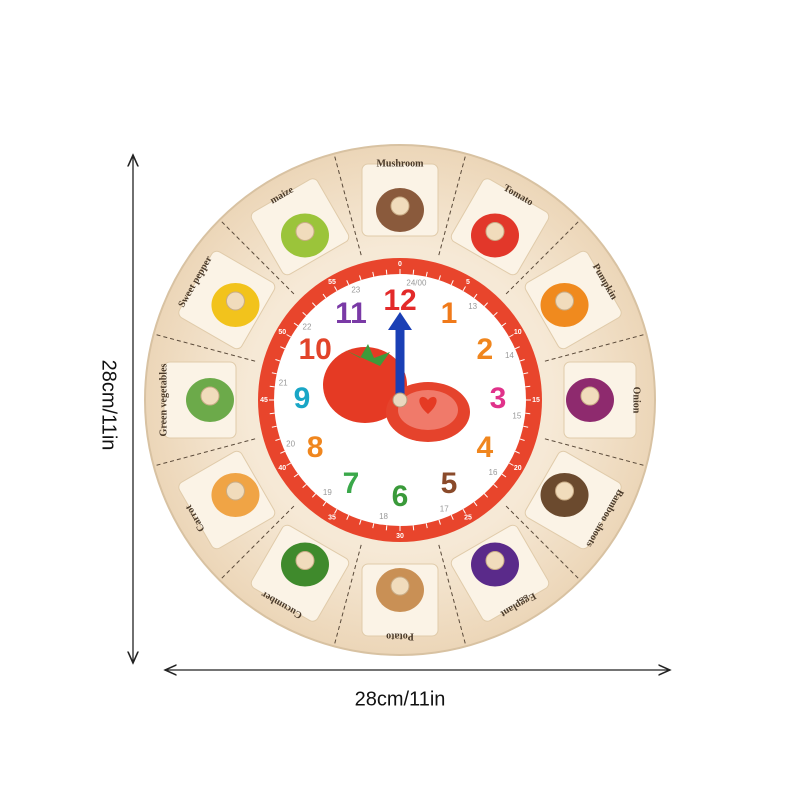  I want to click on minute-label: 20, so click(518, 468).